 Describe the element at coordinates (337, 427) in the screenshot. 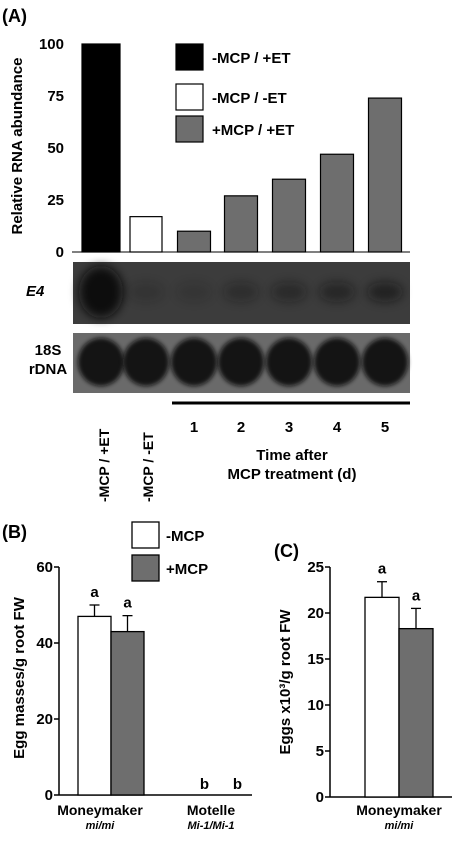

I see `time-tick-4: 4` at that location.